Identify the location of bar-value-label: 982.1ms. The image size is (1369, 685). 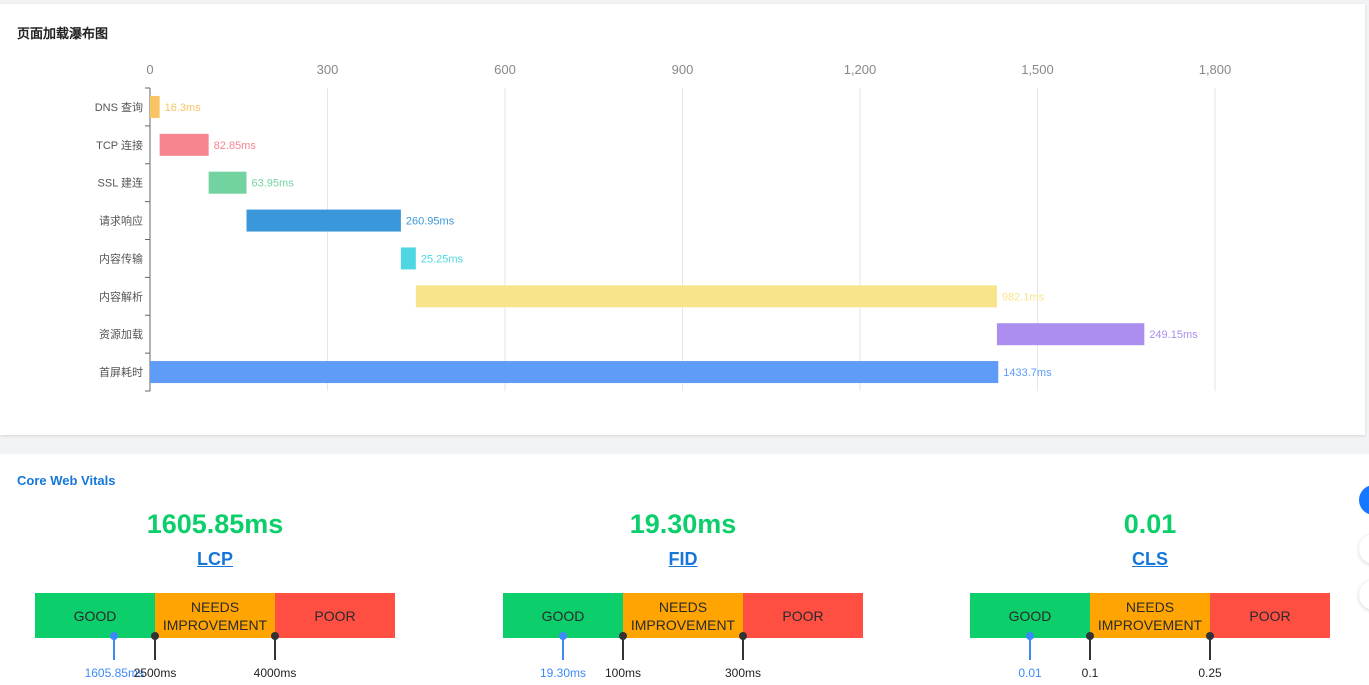
(1023, 297).